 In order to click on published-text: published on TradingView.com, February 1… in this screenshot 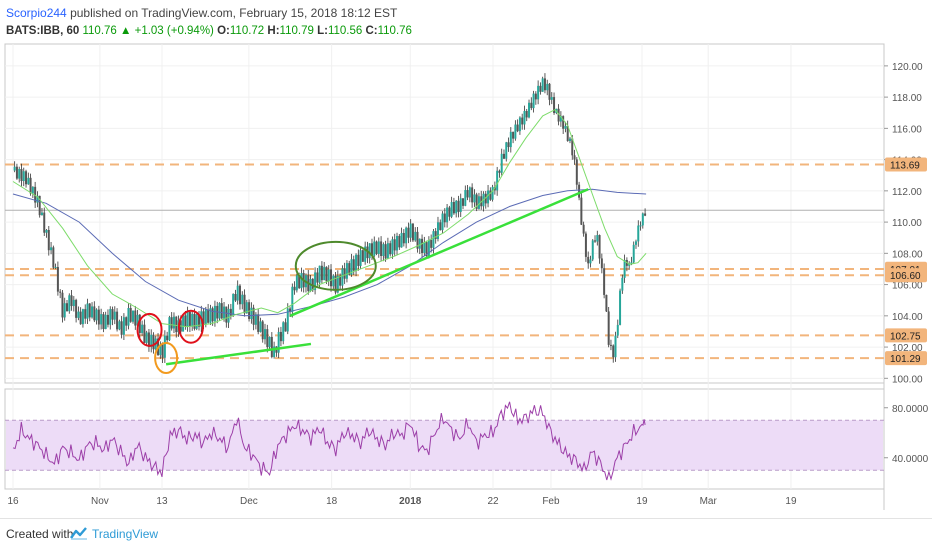, I will do `click(234, 13)`.